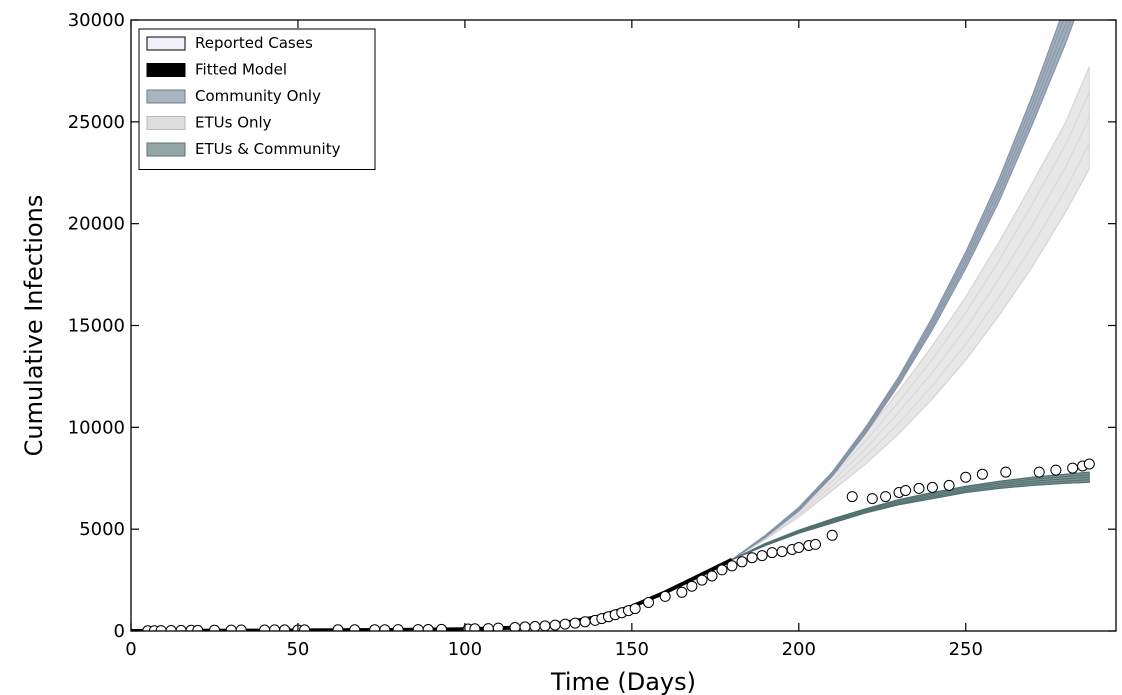 This screenshot has width=1122, height=695. I want to click on legend-item-1: Fitted Model, so click(216, 70).